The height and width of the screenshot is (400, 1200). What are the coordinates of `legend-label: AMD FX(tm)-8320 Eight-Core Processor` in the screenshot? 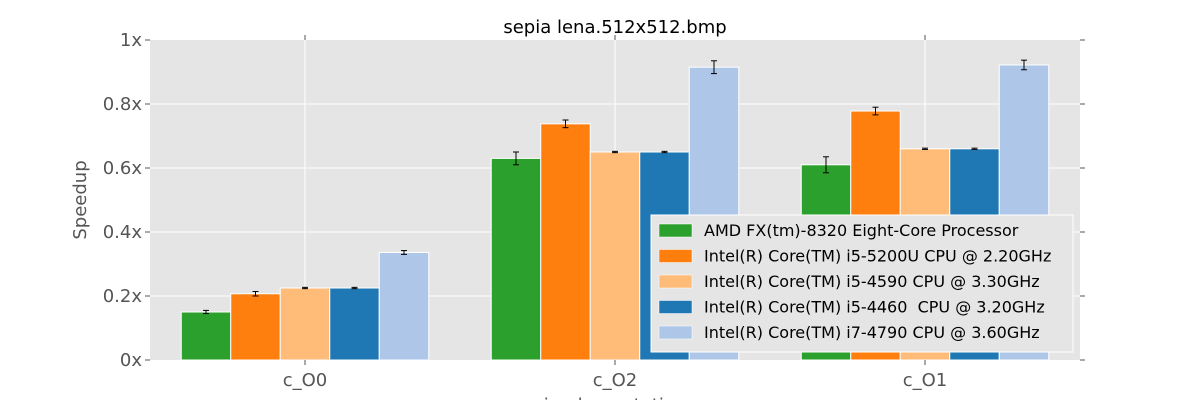 It's located at (861, 230).